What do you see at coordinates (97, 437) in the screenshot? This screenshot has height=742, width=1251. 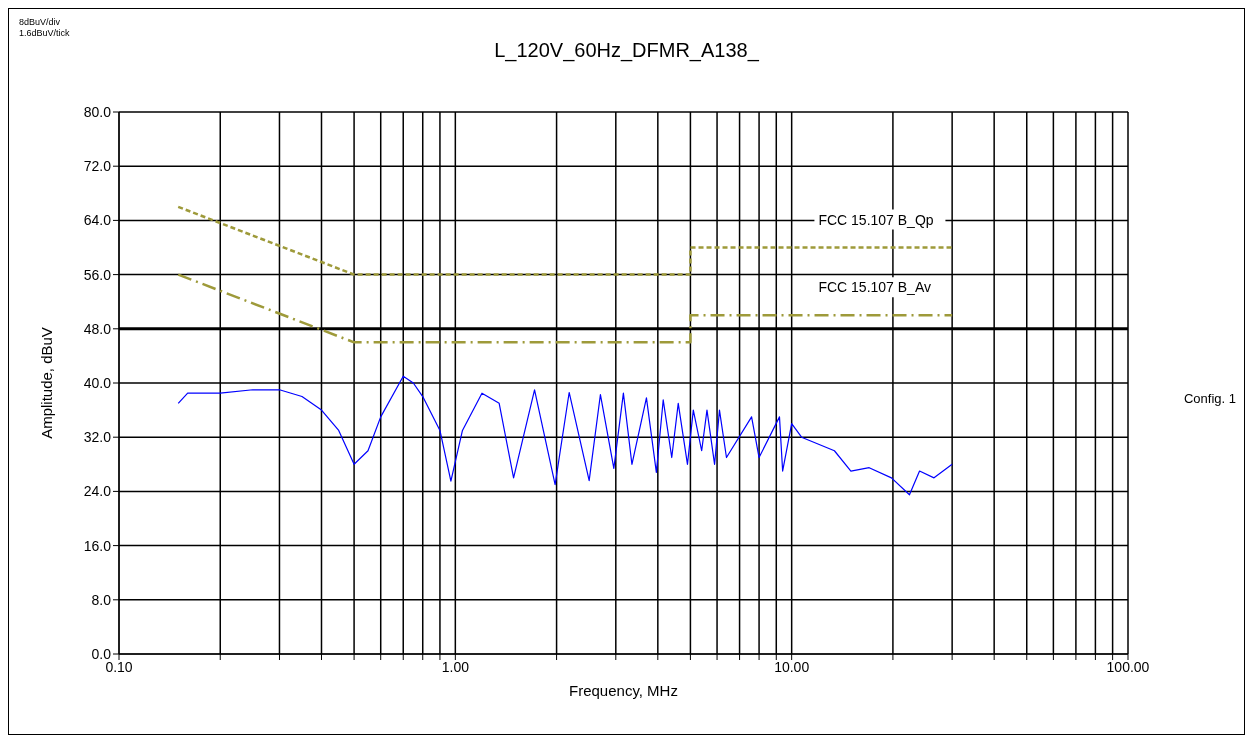 I see `y-tick-label: 32.0` at bounding box center [97, 437].